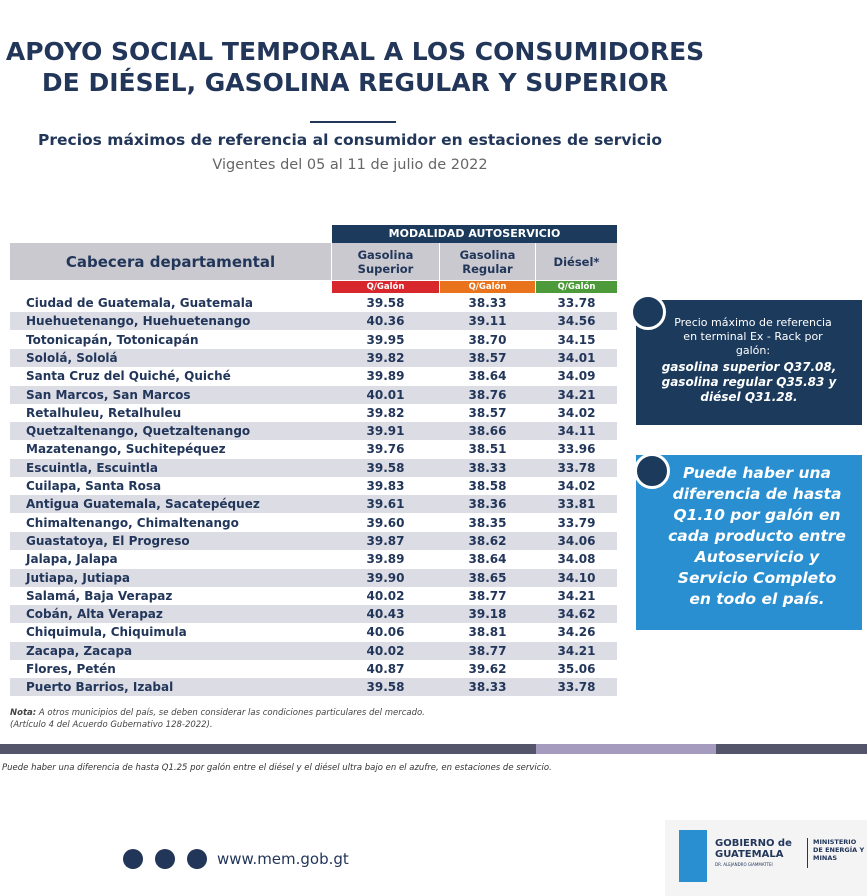 The height and width of the screenshot is (896, 867). Describe the element at coordinates (576, 522) in the screenshot. I see `price-cell: 33.79` at that location.